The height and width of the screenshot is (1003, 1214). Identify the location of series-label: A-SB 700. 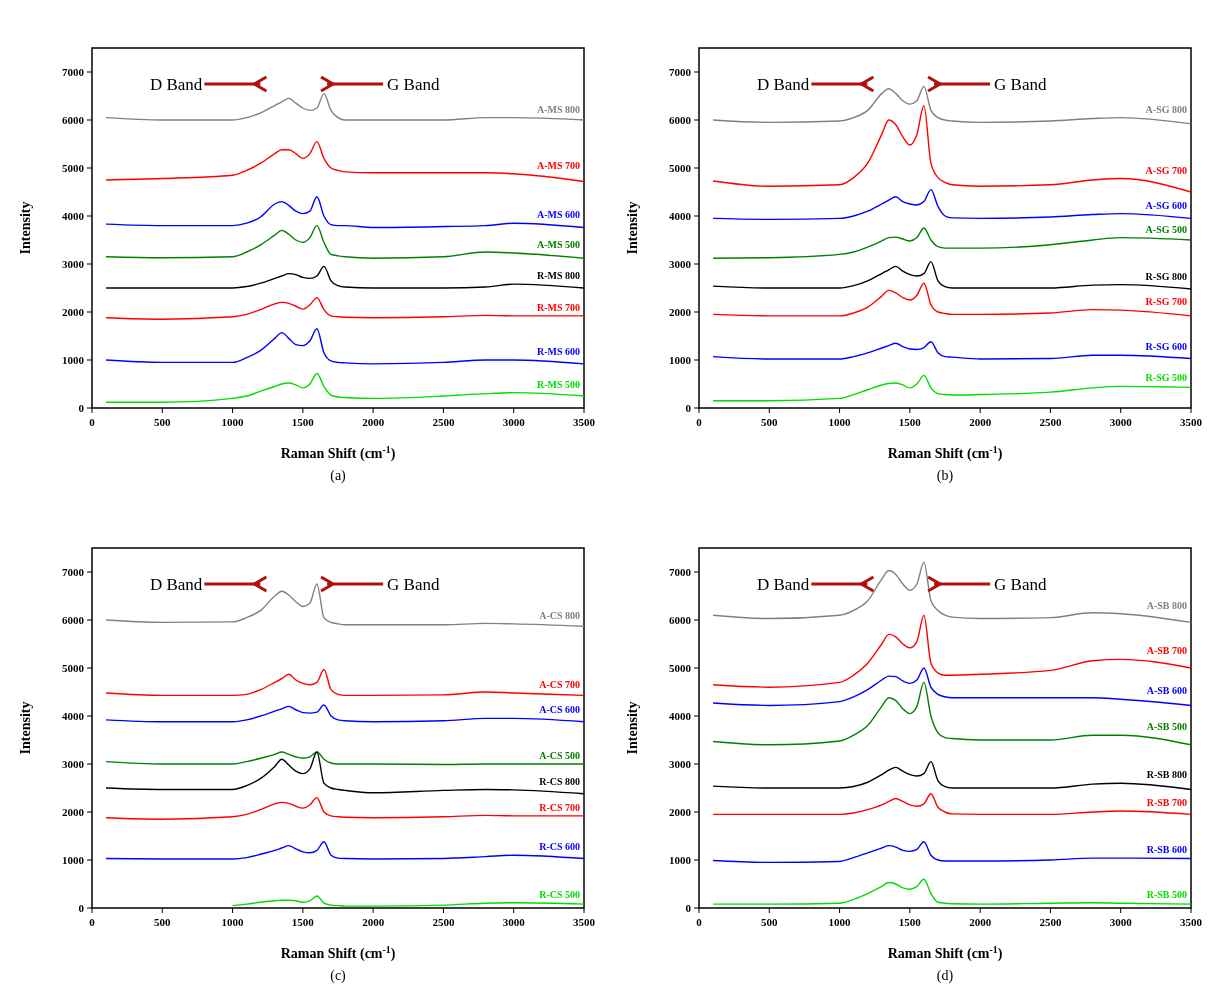
(1166, 651).